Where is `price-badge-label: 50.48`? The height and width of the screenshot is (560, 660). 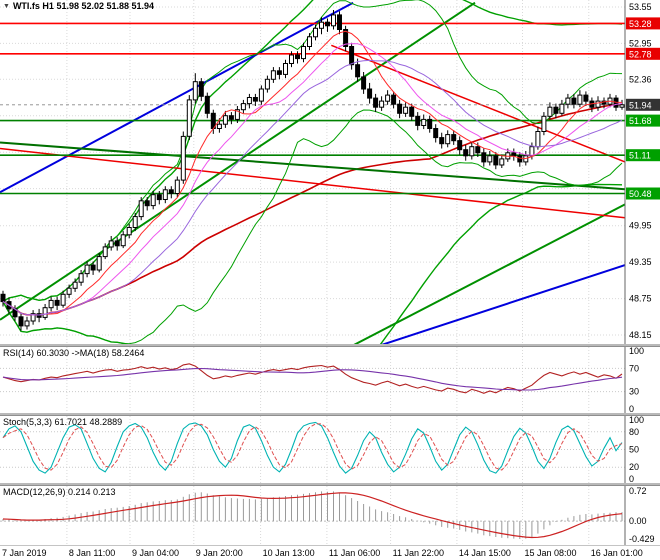
price-badge-label: 50.48 is located at coordinates (640, 194).